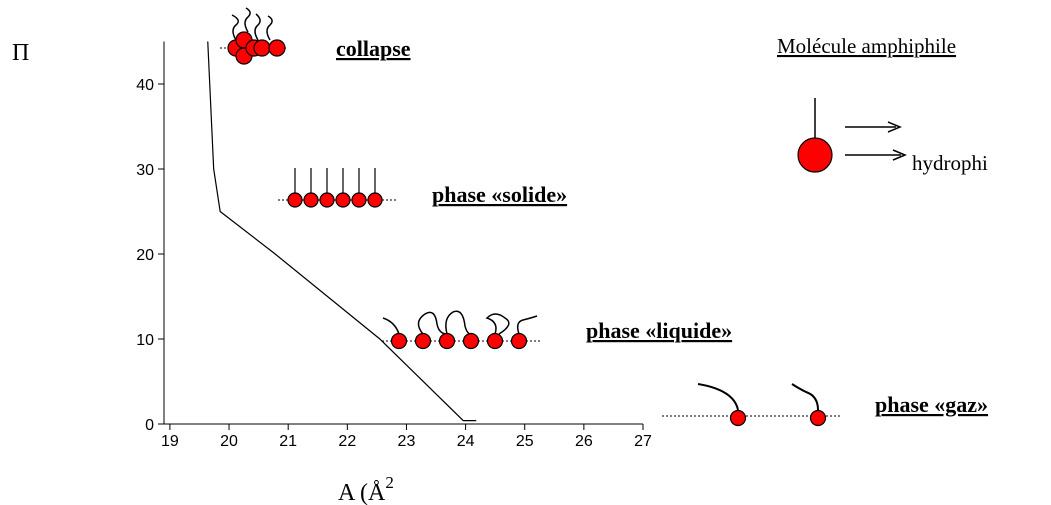 This screenshot has width=1051, height=505. I want to click on x-tick-label: 23, so click(407, 441).